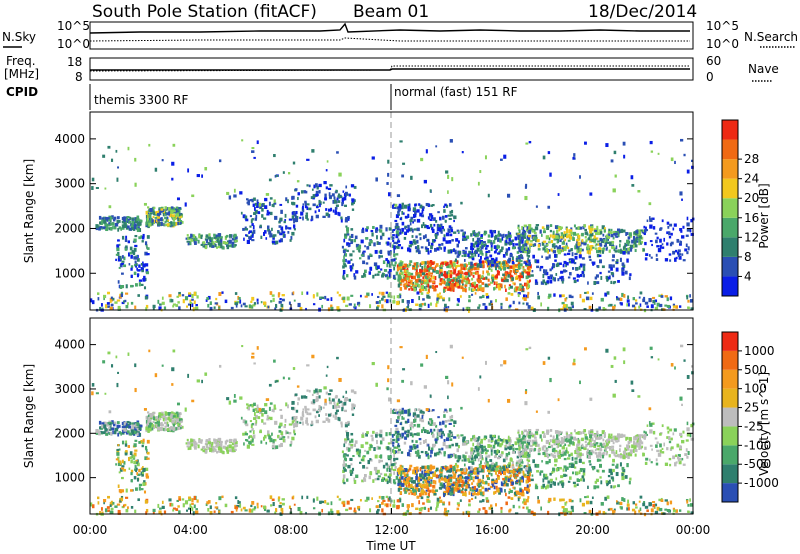 This screenshot has width=800, height=554. What do you see at coordinates (730, 169) in the screenshot?
I see `colorbar-swatch` at bounding box center [730, 169].